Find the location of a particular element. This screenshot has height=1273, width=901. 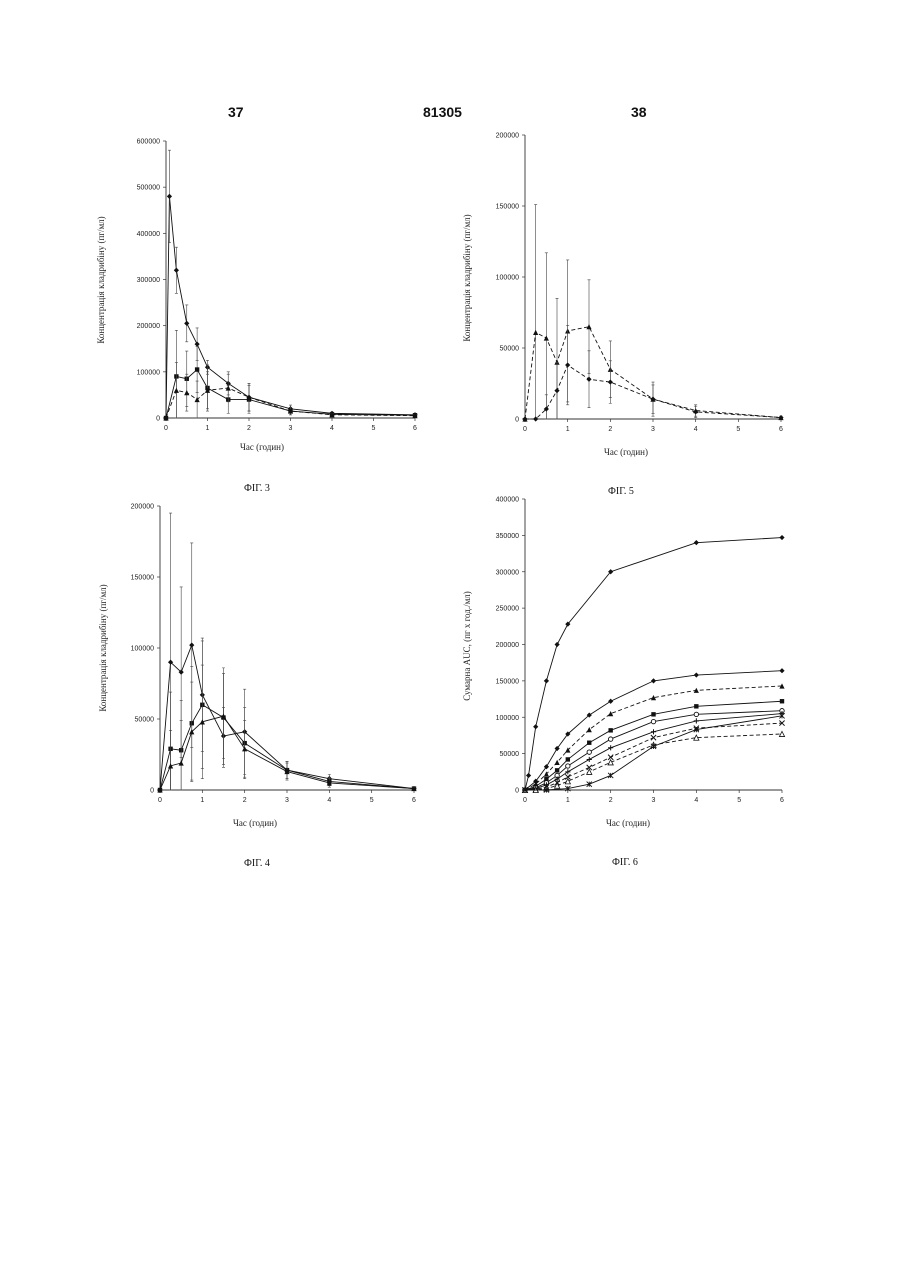

y-tick-label: 500000 is located at coordinates (148, 188).